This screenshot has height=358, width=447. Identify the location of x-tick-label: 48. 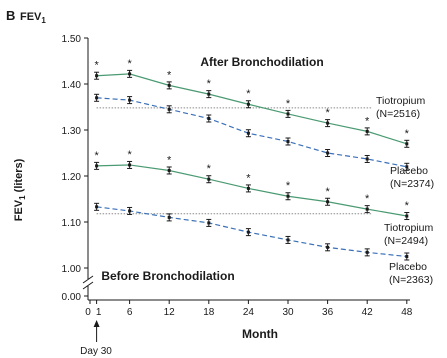
(407, 312).